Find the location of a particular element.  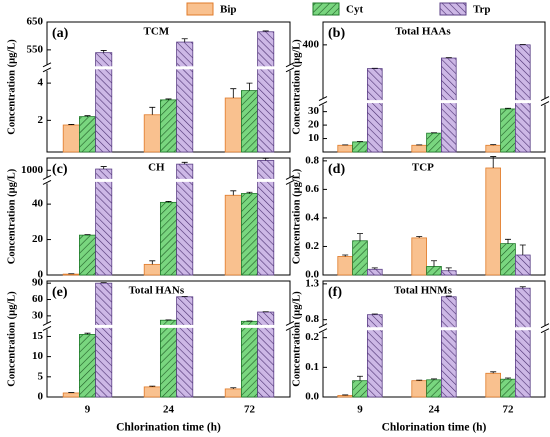

y-tick-label: 400 is located at coordinates (311, 44).